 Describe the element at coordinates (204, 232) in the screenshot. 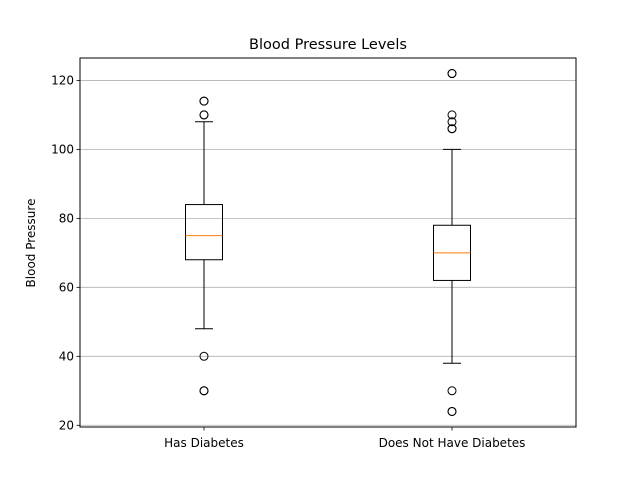

I see `box-iqr` at that location.